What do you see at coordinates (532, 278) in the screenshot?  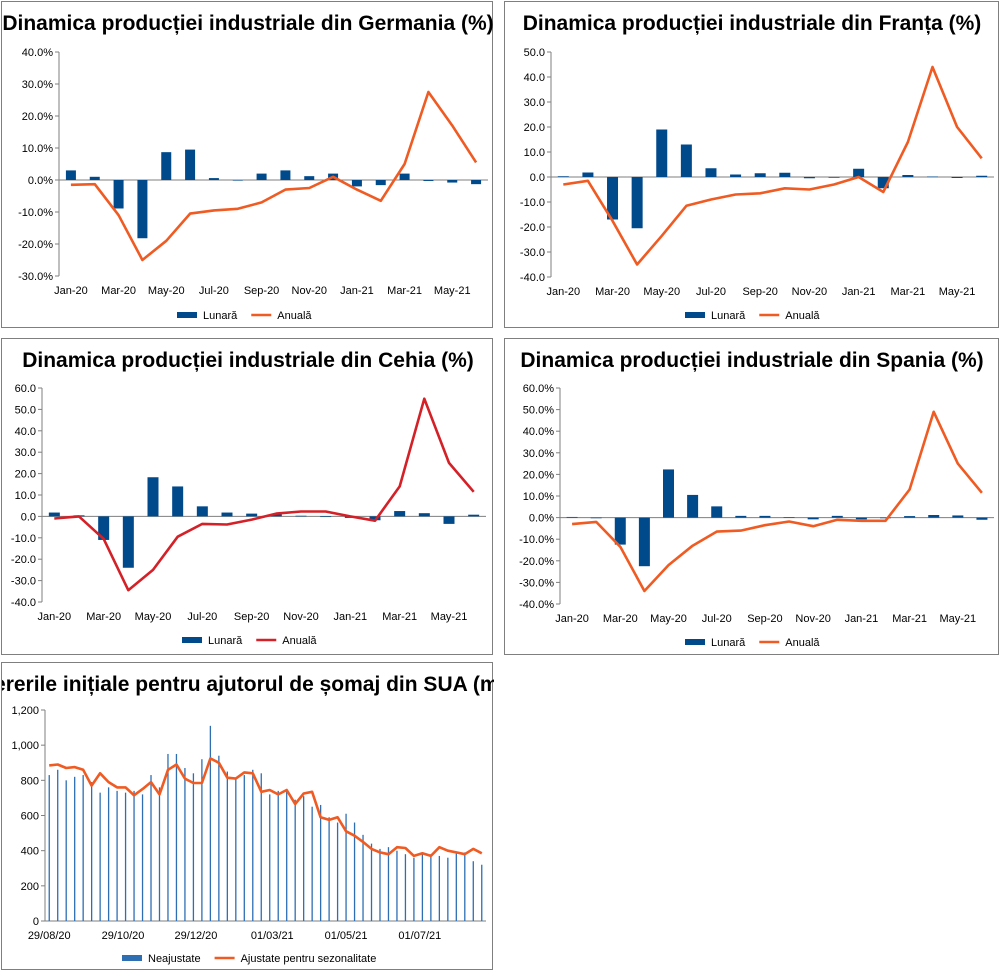 I see `y-tick-label: -40.0` at bounding box center [532, 278].